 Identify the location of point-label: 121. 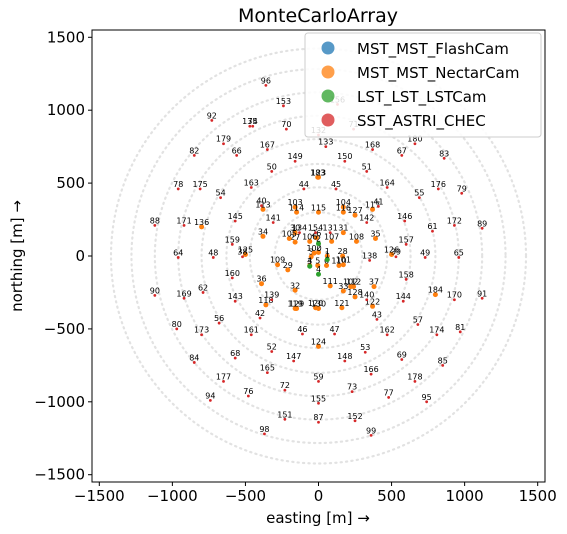
(341, 303).